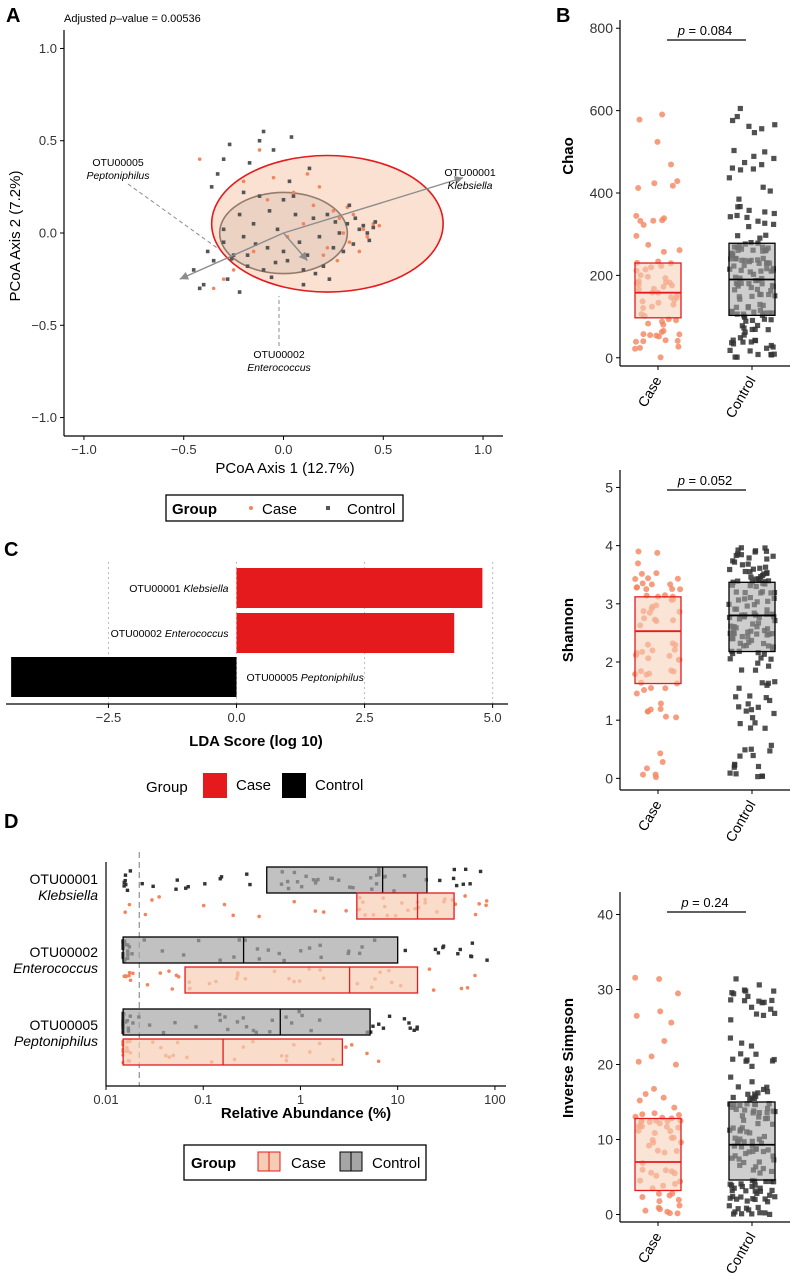 This screenshot has height=1280, width=807. What do you see at coordinates (124, 677) in the screenshot?
I see `lda-bar-otu00005` at bounding box center [124, 677].